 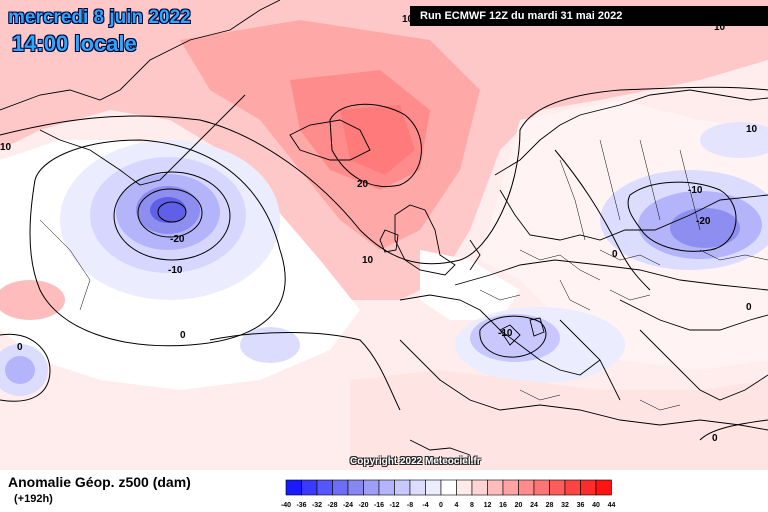 I want to click on legend-tick-label: -28, so click(x=332, y=505).